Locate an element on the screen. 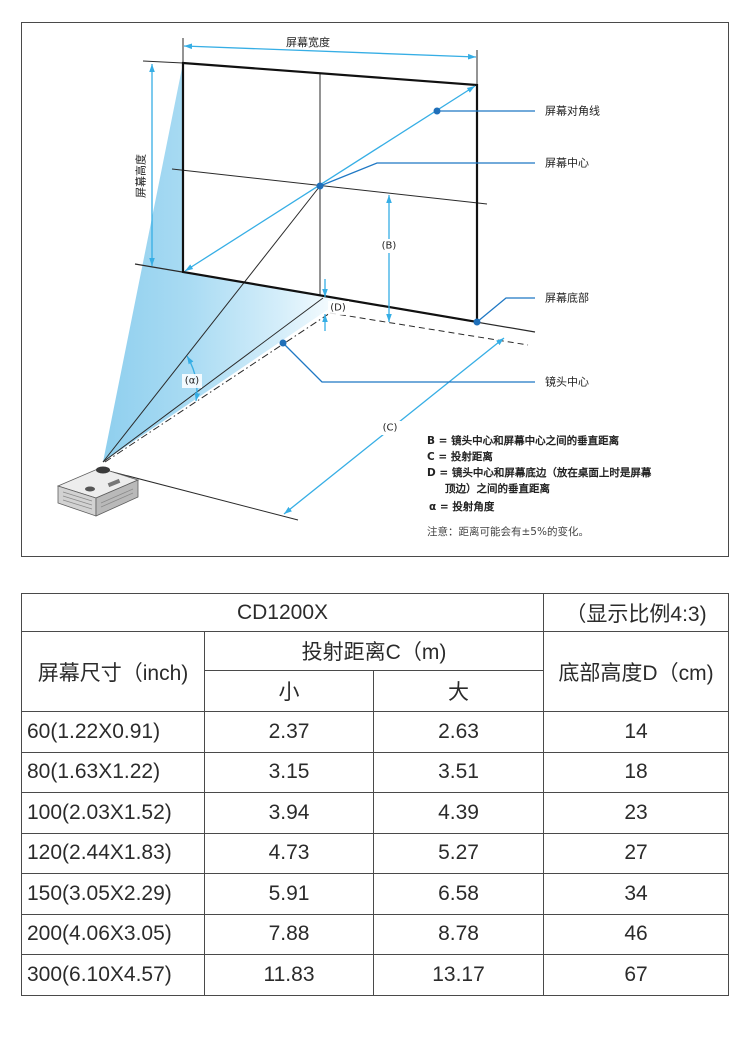  d-label-bg is located at coordinates (338, 308).